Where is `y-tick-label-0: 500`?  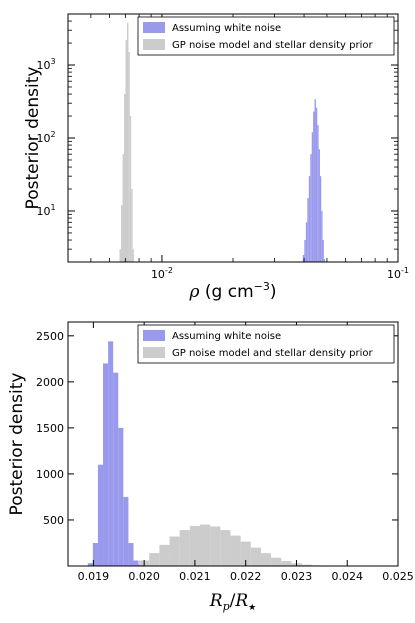 y-tick-label-0: 500 is located at coordinates (53, 520).